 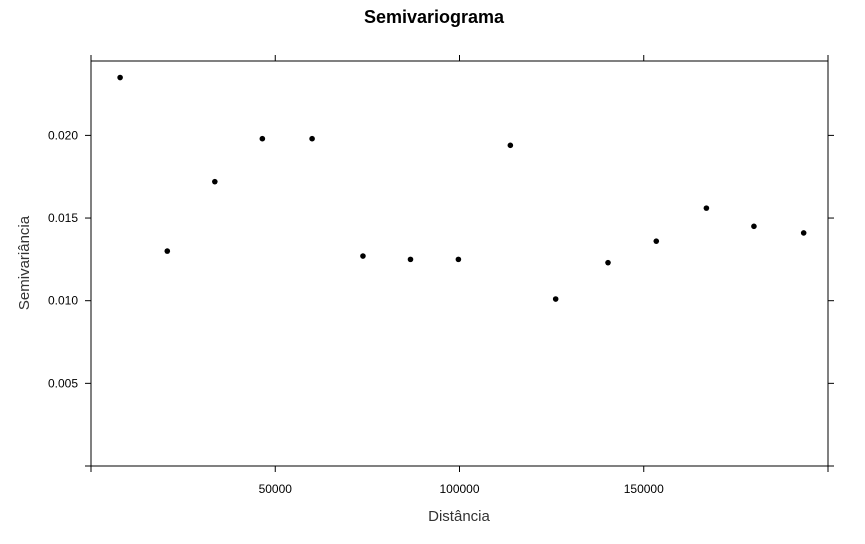 What do you see at coordinates (24, 262) in the screenshot?
I see `y-axis-label: Semivariância` at bounding box center [24, 262].